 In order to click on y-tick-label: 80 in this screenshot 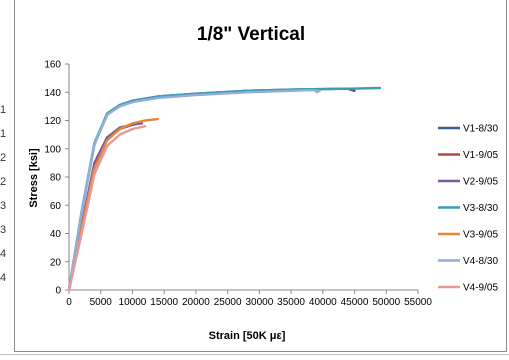, I will do `click(56, 178)`.